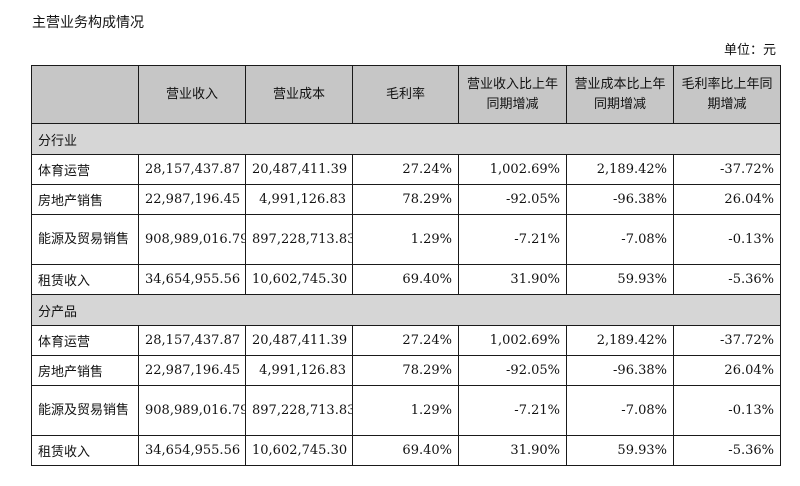  What do you see at coordinates (88, 23) in the screenshot?
I see `page-title: 主营业务构成情况` at bounding box center [88, 23].